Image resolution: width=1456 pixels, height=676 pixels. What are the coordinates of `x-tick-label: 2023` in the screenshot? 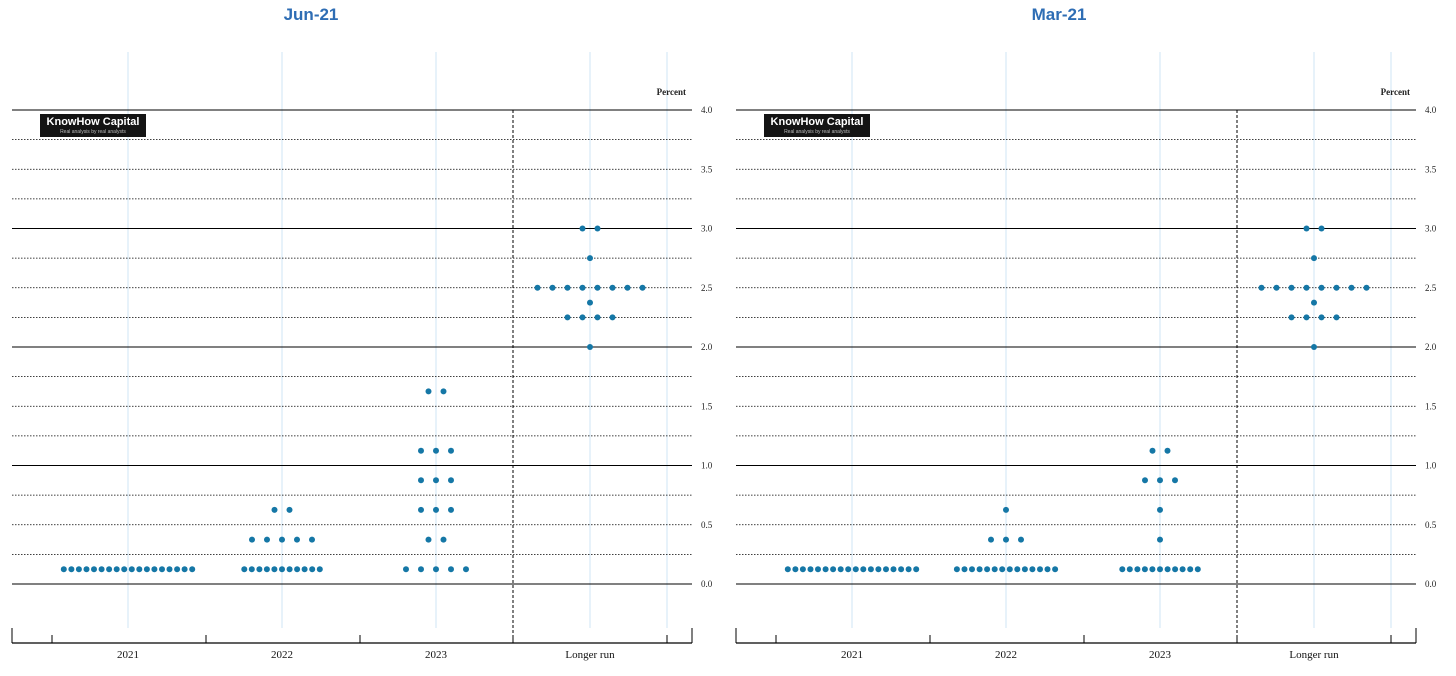 It's located at (1160, 655).